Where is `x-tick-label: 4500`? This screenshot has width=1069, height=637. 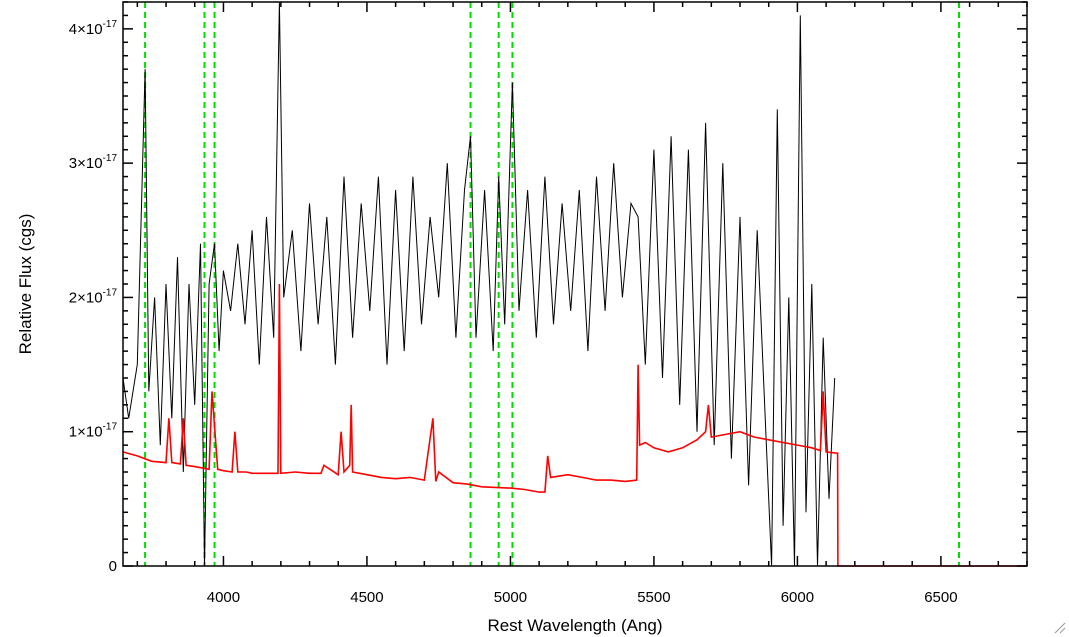
x-tick-label: 4500 is located at coordinates (366, 597).